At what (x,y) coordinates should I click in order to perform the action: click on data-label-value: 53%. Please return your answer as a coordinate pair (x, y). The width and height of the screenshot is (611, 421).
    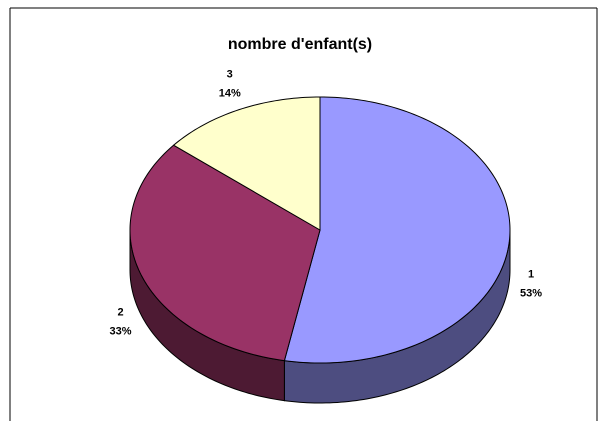
    Looking at the image, I should click on (531, 293).